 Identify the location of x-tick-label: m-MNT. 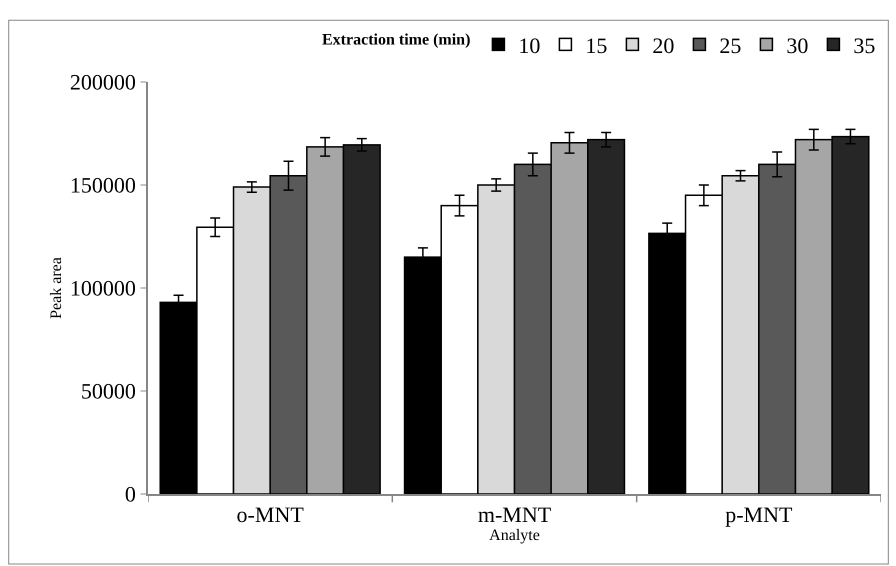
(515, 515).